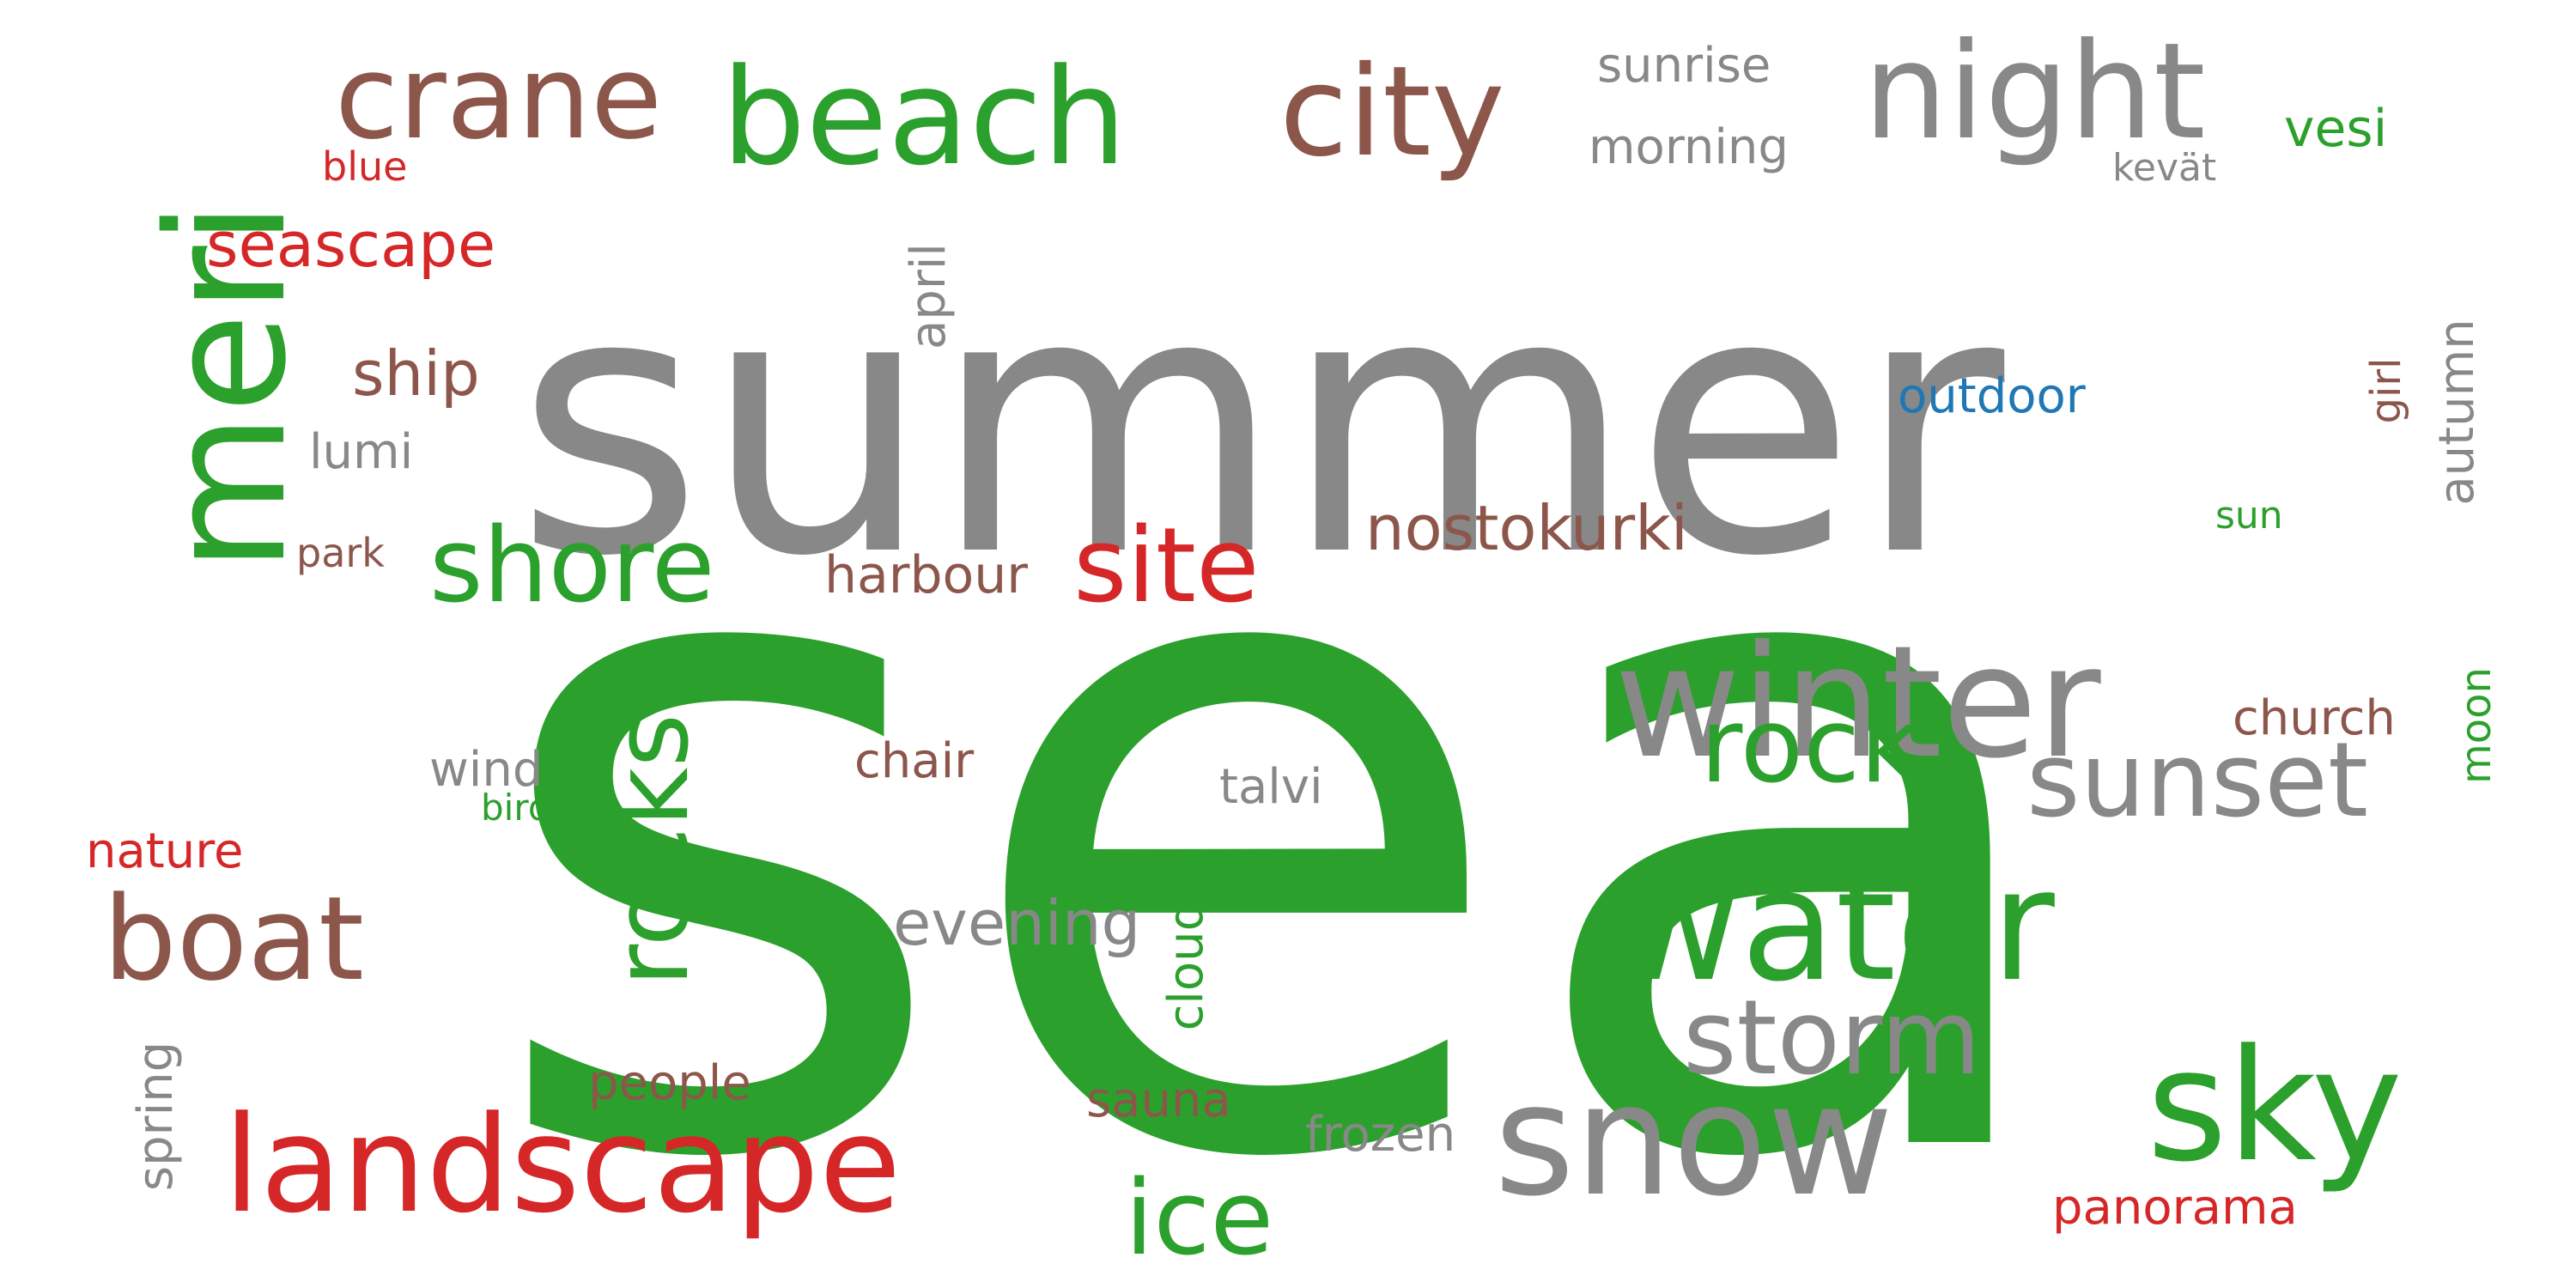 This screenshot has width=2576, height=1288. I want to click on word-april: april, so click(929, 296).